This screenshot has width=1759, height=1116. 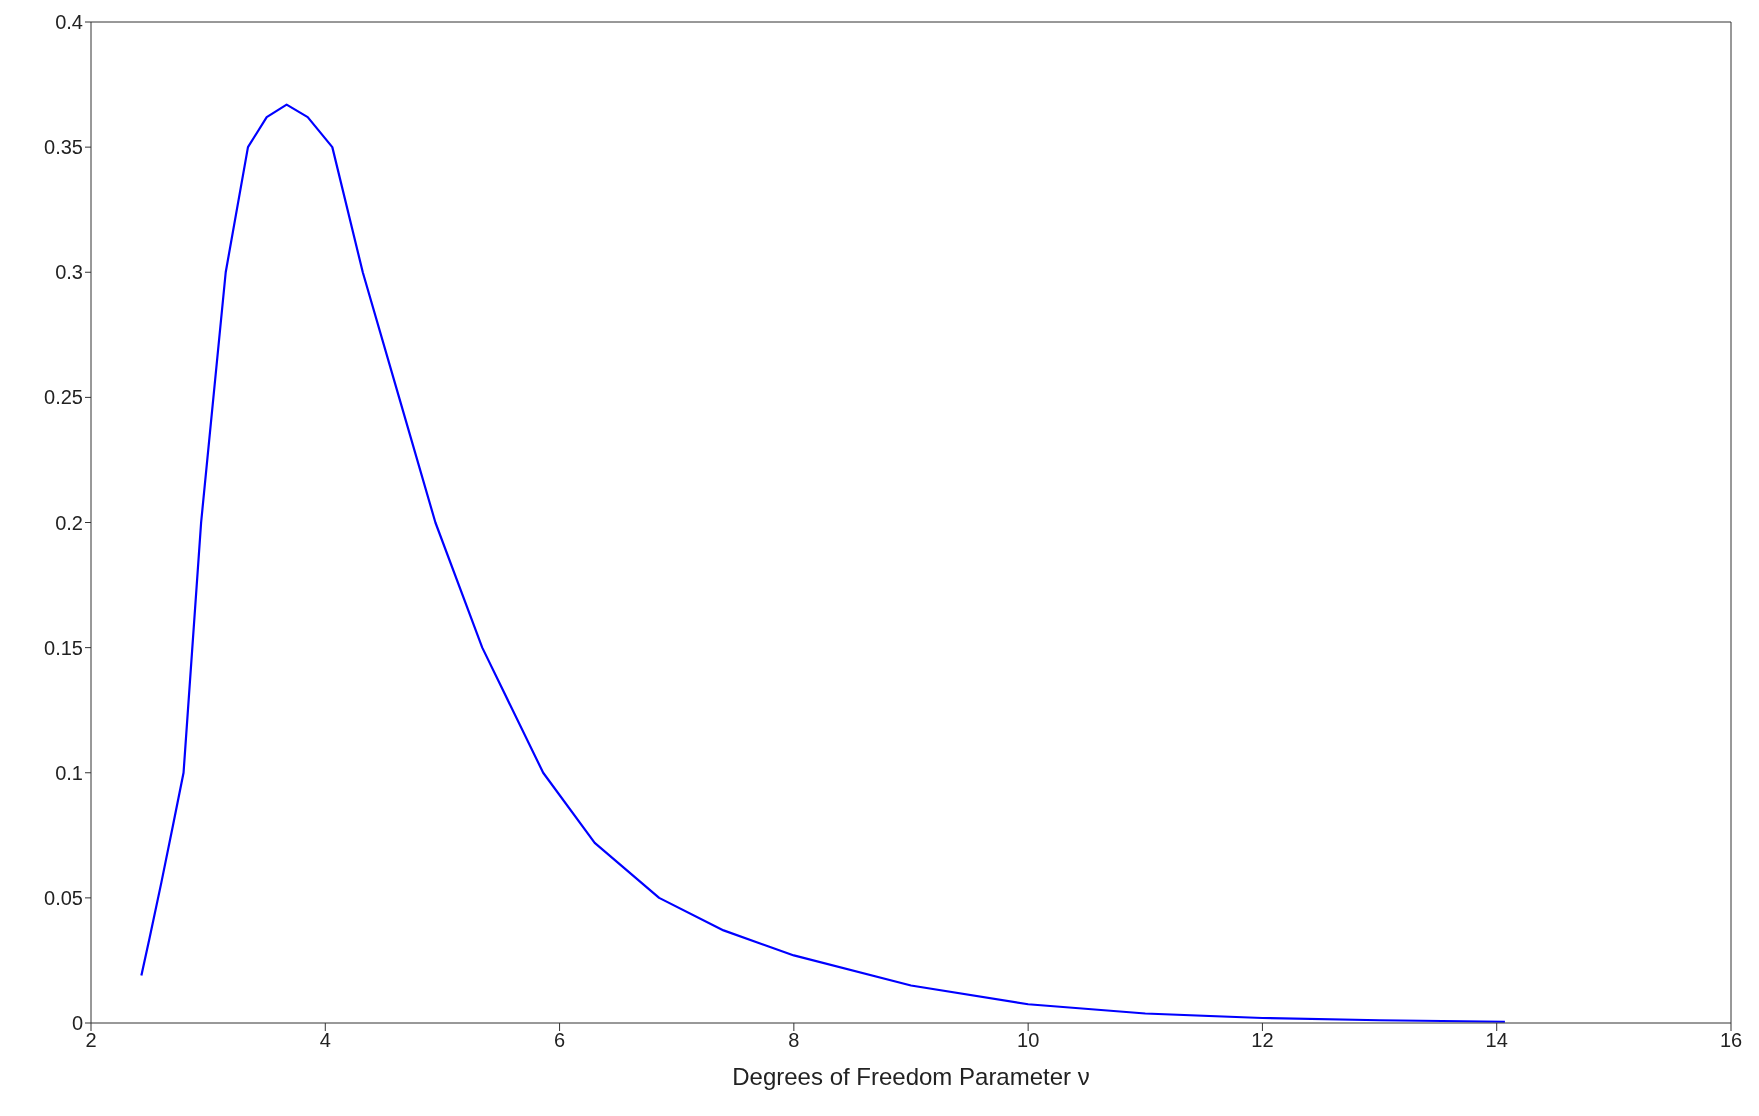 What do you see at coordinates (794, 1040) in the screenshot?
I see `x-tick-label: 8` at bounding box center [794, 1040].